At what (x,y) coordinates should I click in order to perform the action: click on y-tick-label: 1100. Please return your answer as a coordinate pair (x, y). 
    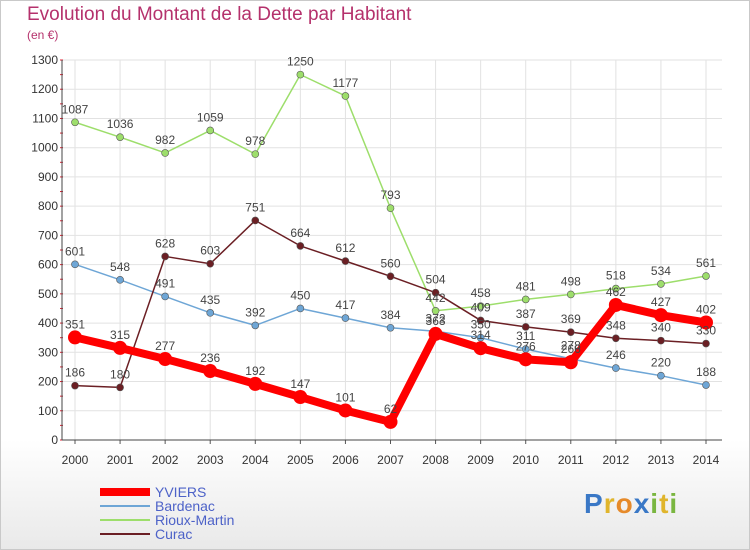
    Looking at the image, I should click on (45, 118).